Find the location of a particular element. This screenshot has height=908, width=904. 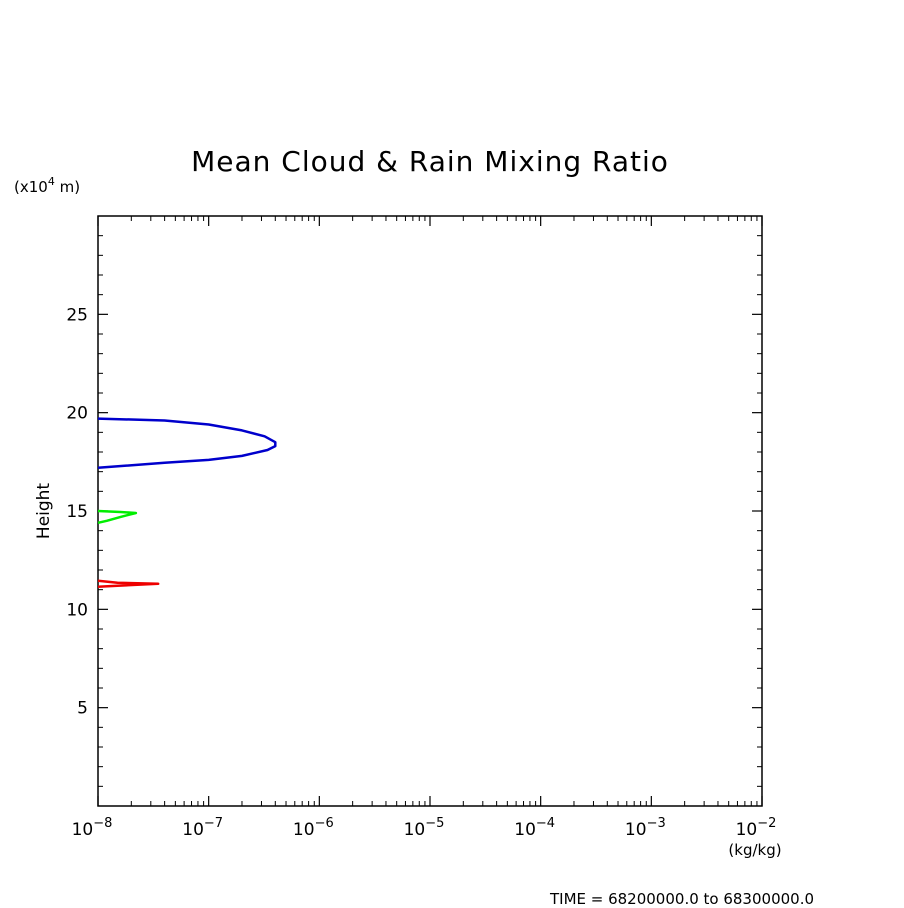

x-tick-label: 10⁻⁷ is located at coordinates (202, 828).